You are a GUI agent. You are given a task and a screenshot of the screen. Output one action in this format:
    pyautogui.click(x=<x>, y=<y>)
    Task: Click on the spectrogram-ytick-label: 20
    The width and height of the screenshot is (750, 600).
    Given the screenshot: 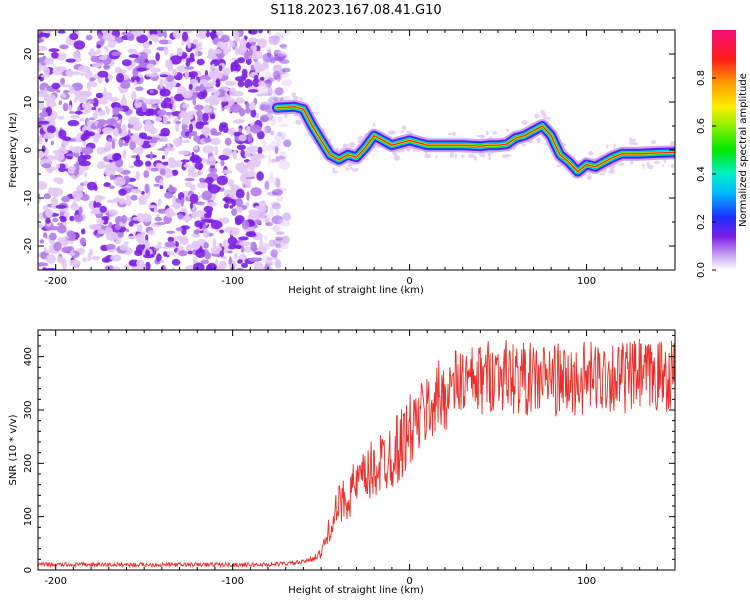 What is the action you would take?
    pyautogui.click(x=28, y=54)
    